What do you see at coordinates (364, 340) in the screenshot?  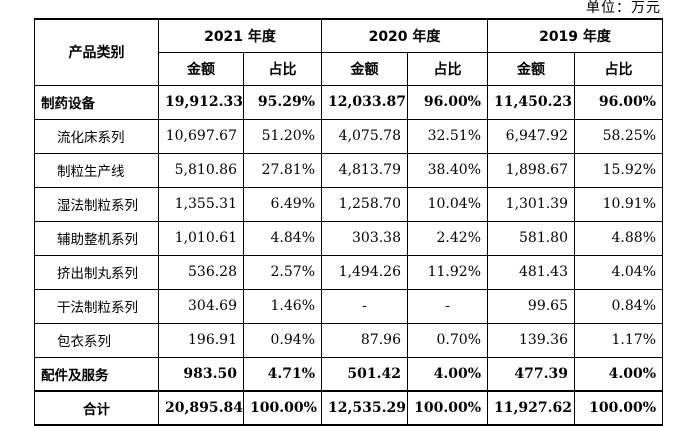 I see `amount-cell: 87.96` at bounding box center [364, 340].